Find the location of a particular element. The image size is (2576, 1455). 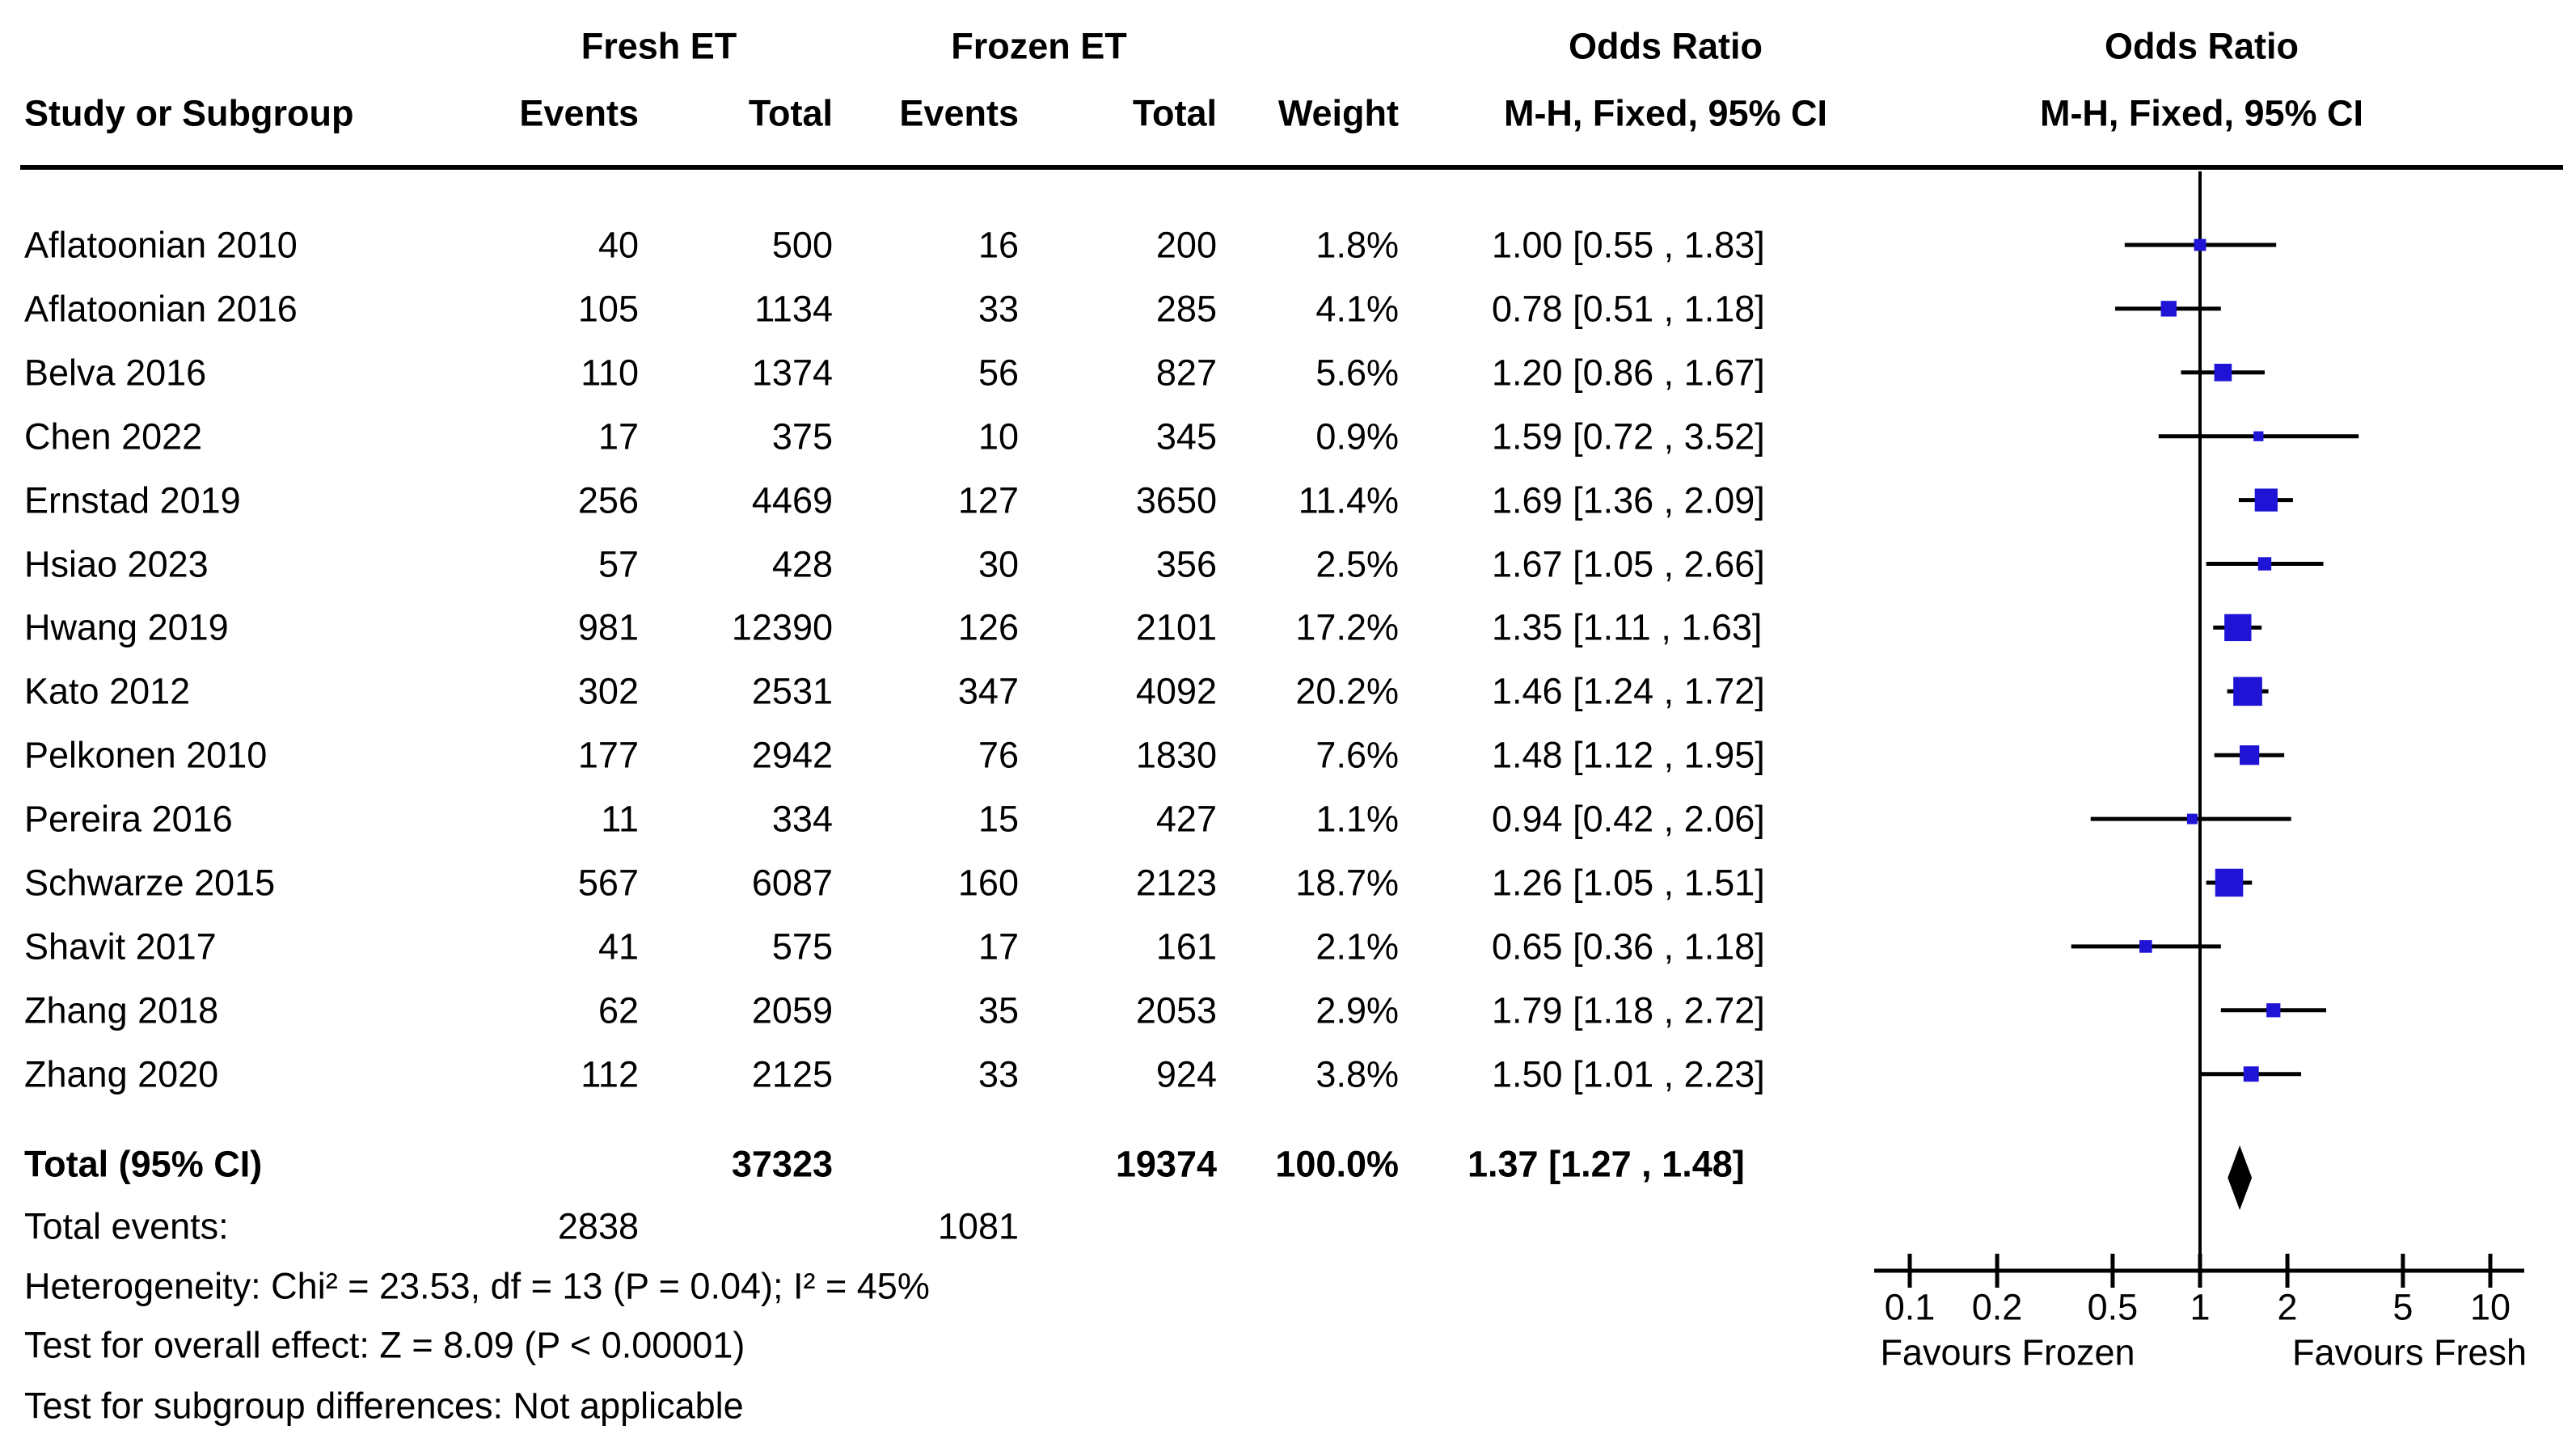

study-fresh-total: 6087 is located at coordinates (792, 883).